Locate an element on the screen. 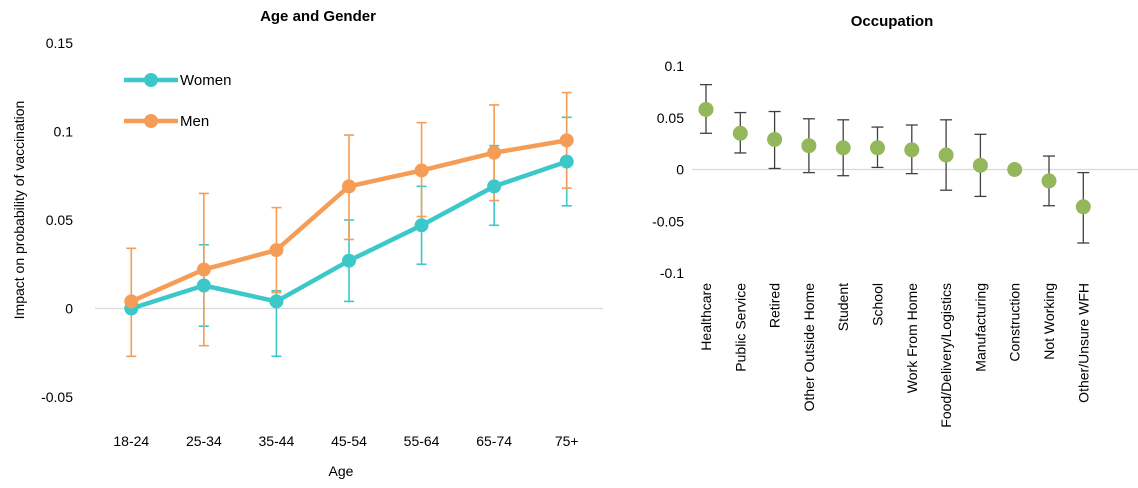  x-tick-label: 75+ is located at coordinates (567, 441).